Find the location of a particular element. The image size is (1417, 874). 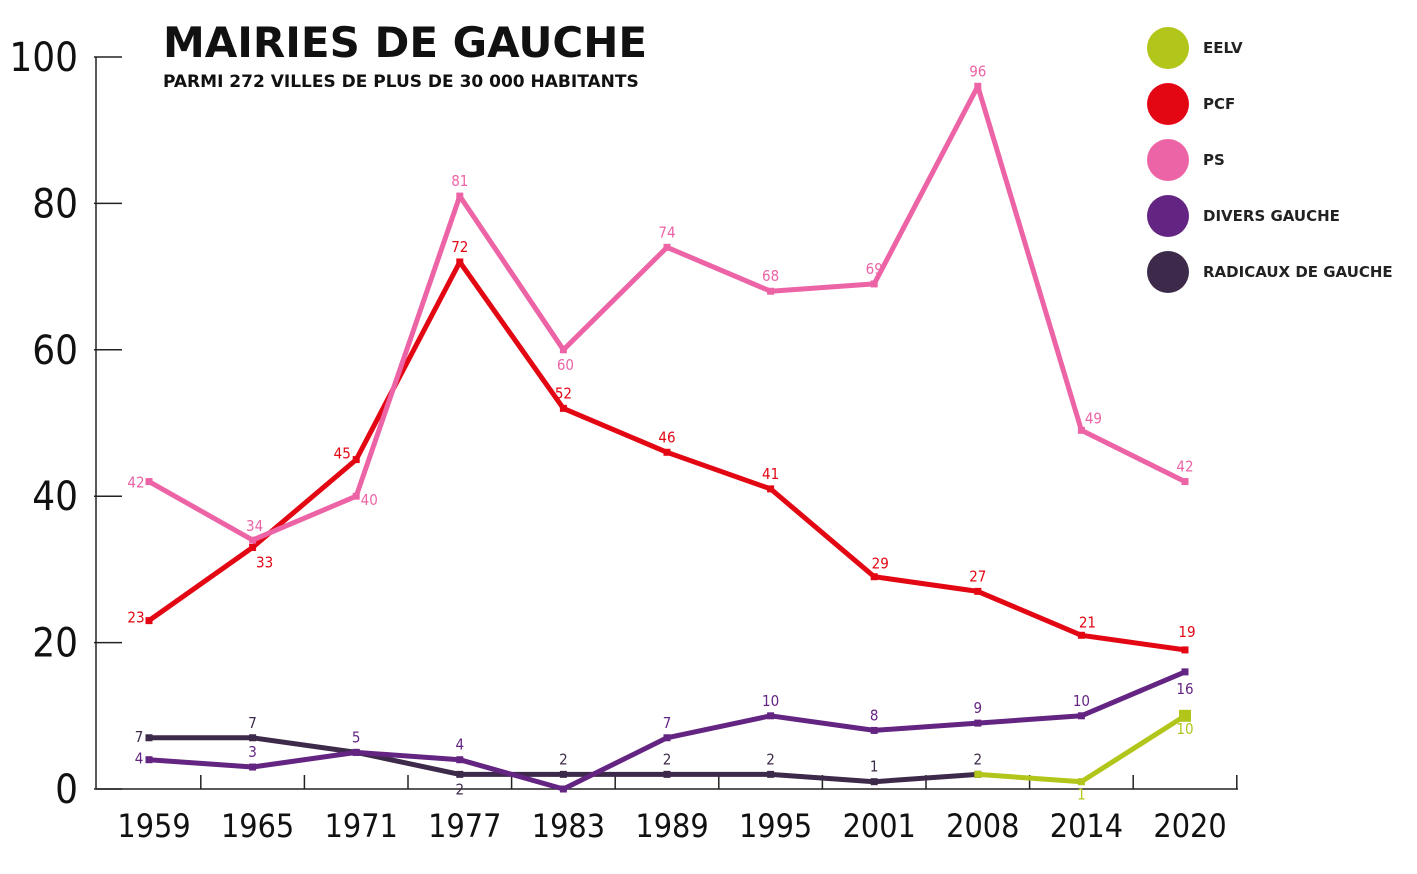

x-tick-label: 1983 is located at coordinates (568, 826).